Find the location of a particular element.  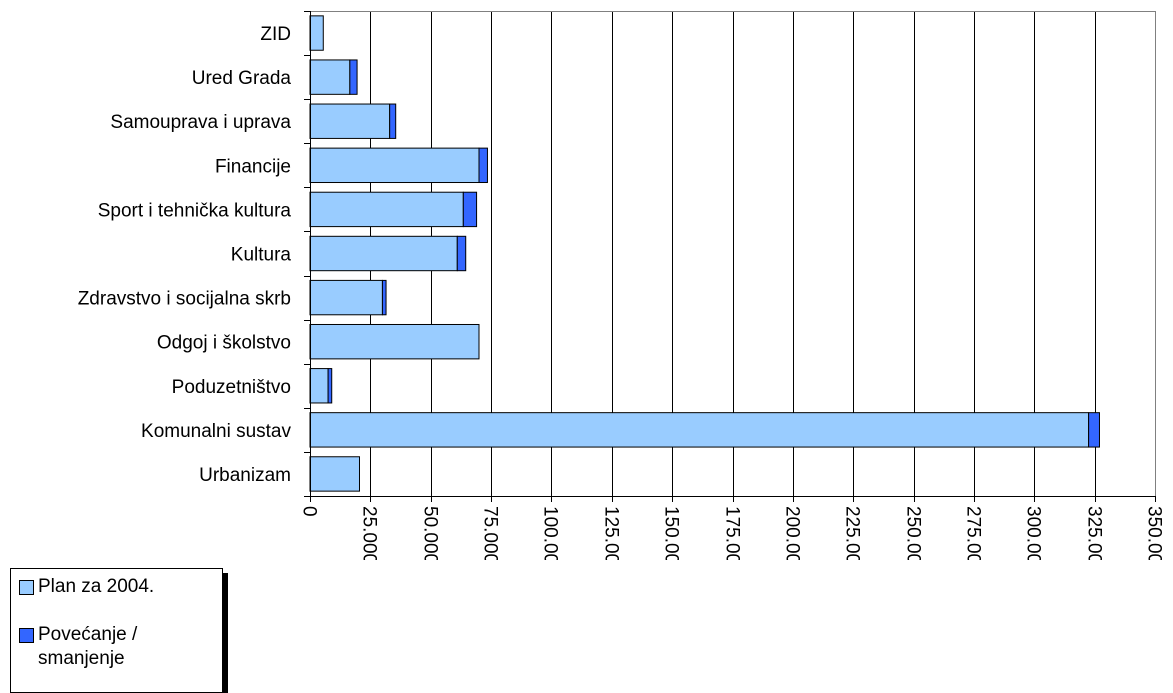

category-label: Sport i tehnička kultura is located at coordinates (195, 210).